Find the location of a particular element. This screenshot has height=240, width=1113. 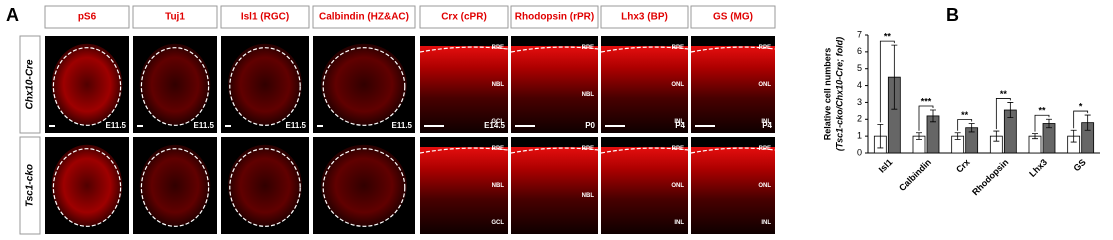

stage-label: E14.5 is located at coordinates (494, 125).